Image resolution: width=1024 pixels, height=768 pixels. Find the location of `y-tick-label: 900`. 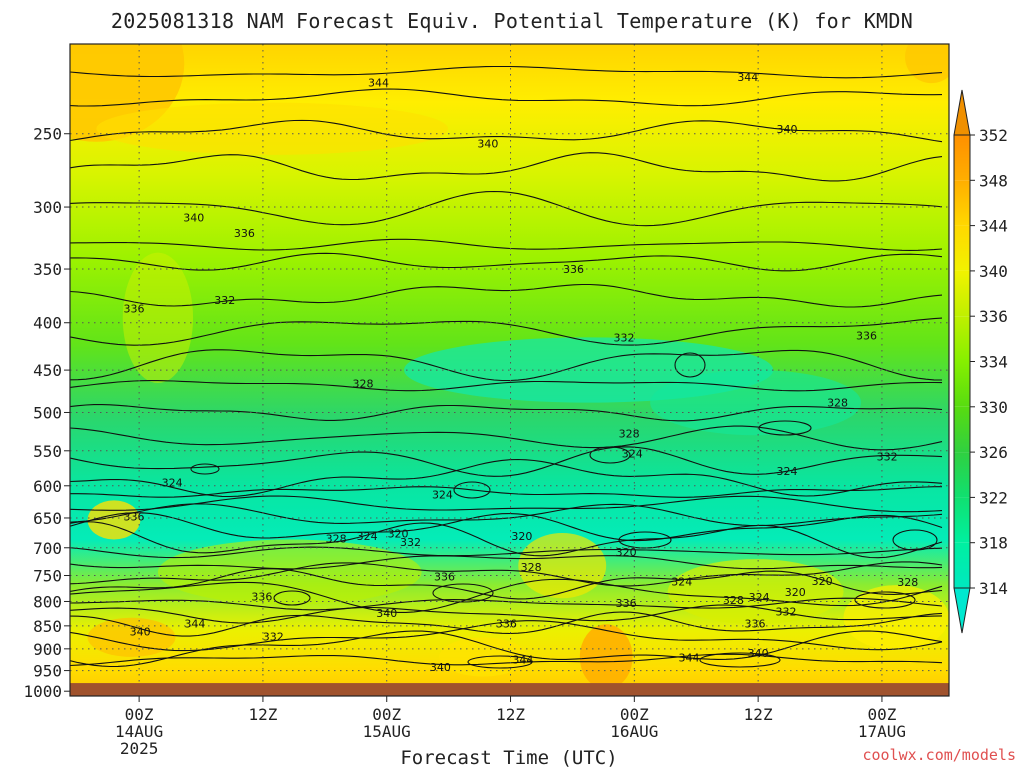

y-tick-label: 900 is located at coordinates (47, 649).